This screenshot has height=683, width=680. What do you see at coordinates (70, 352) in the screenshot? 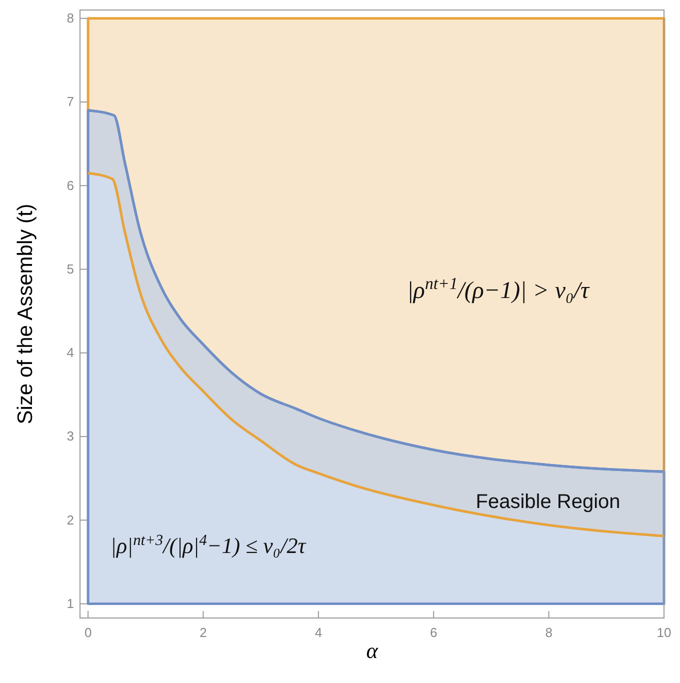
I see `y-tick-label: 4` at bounding box center [70, 352].